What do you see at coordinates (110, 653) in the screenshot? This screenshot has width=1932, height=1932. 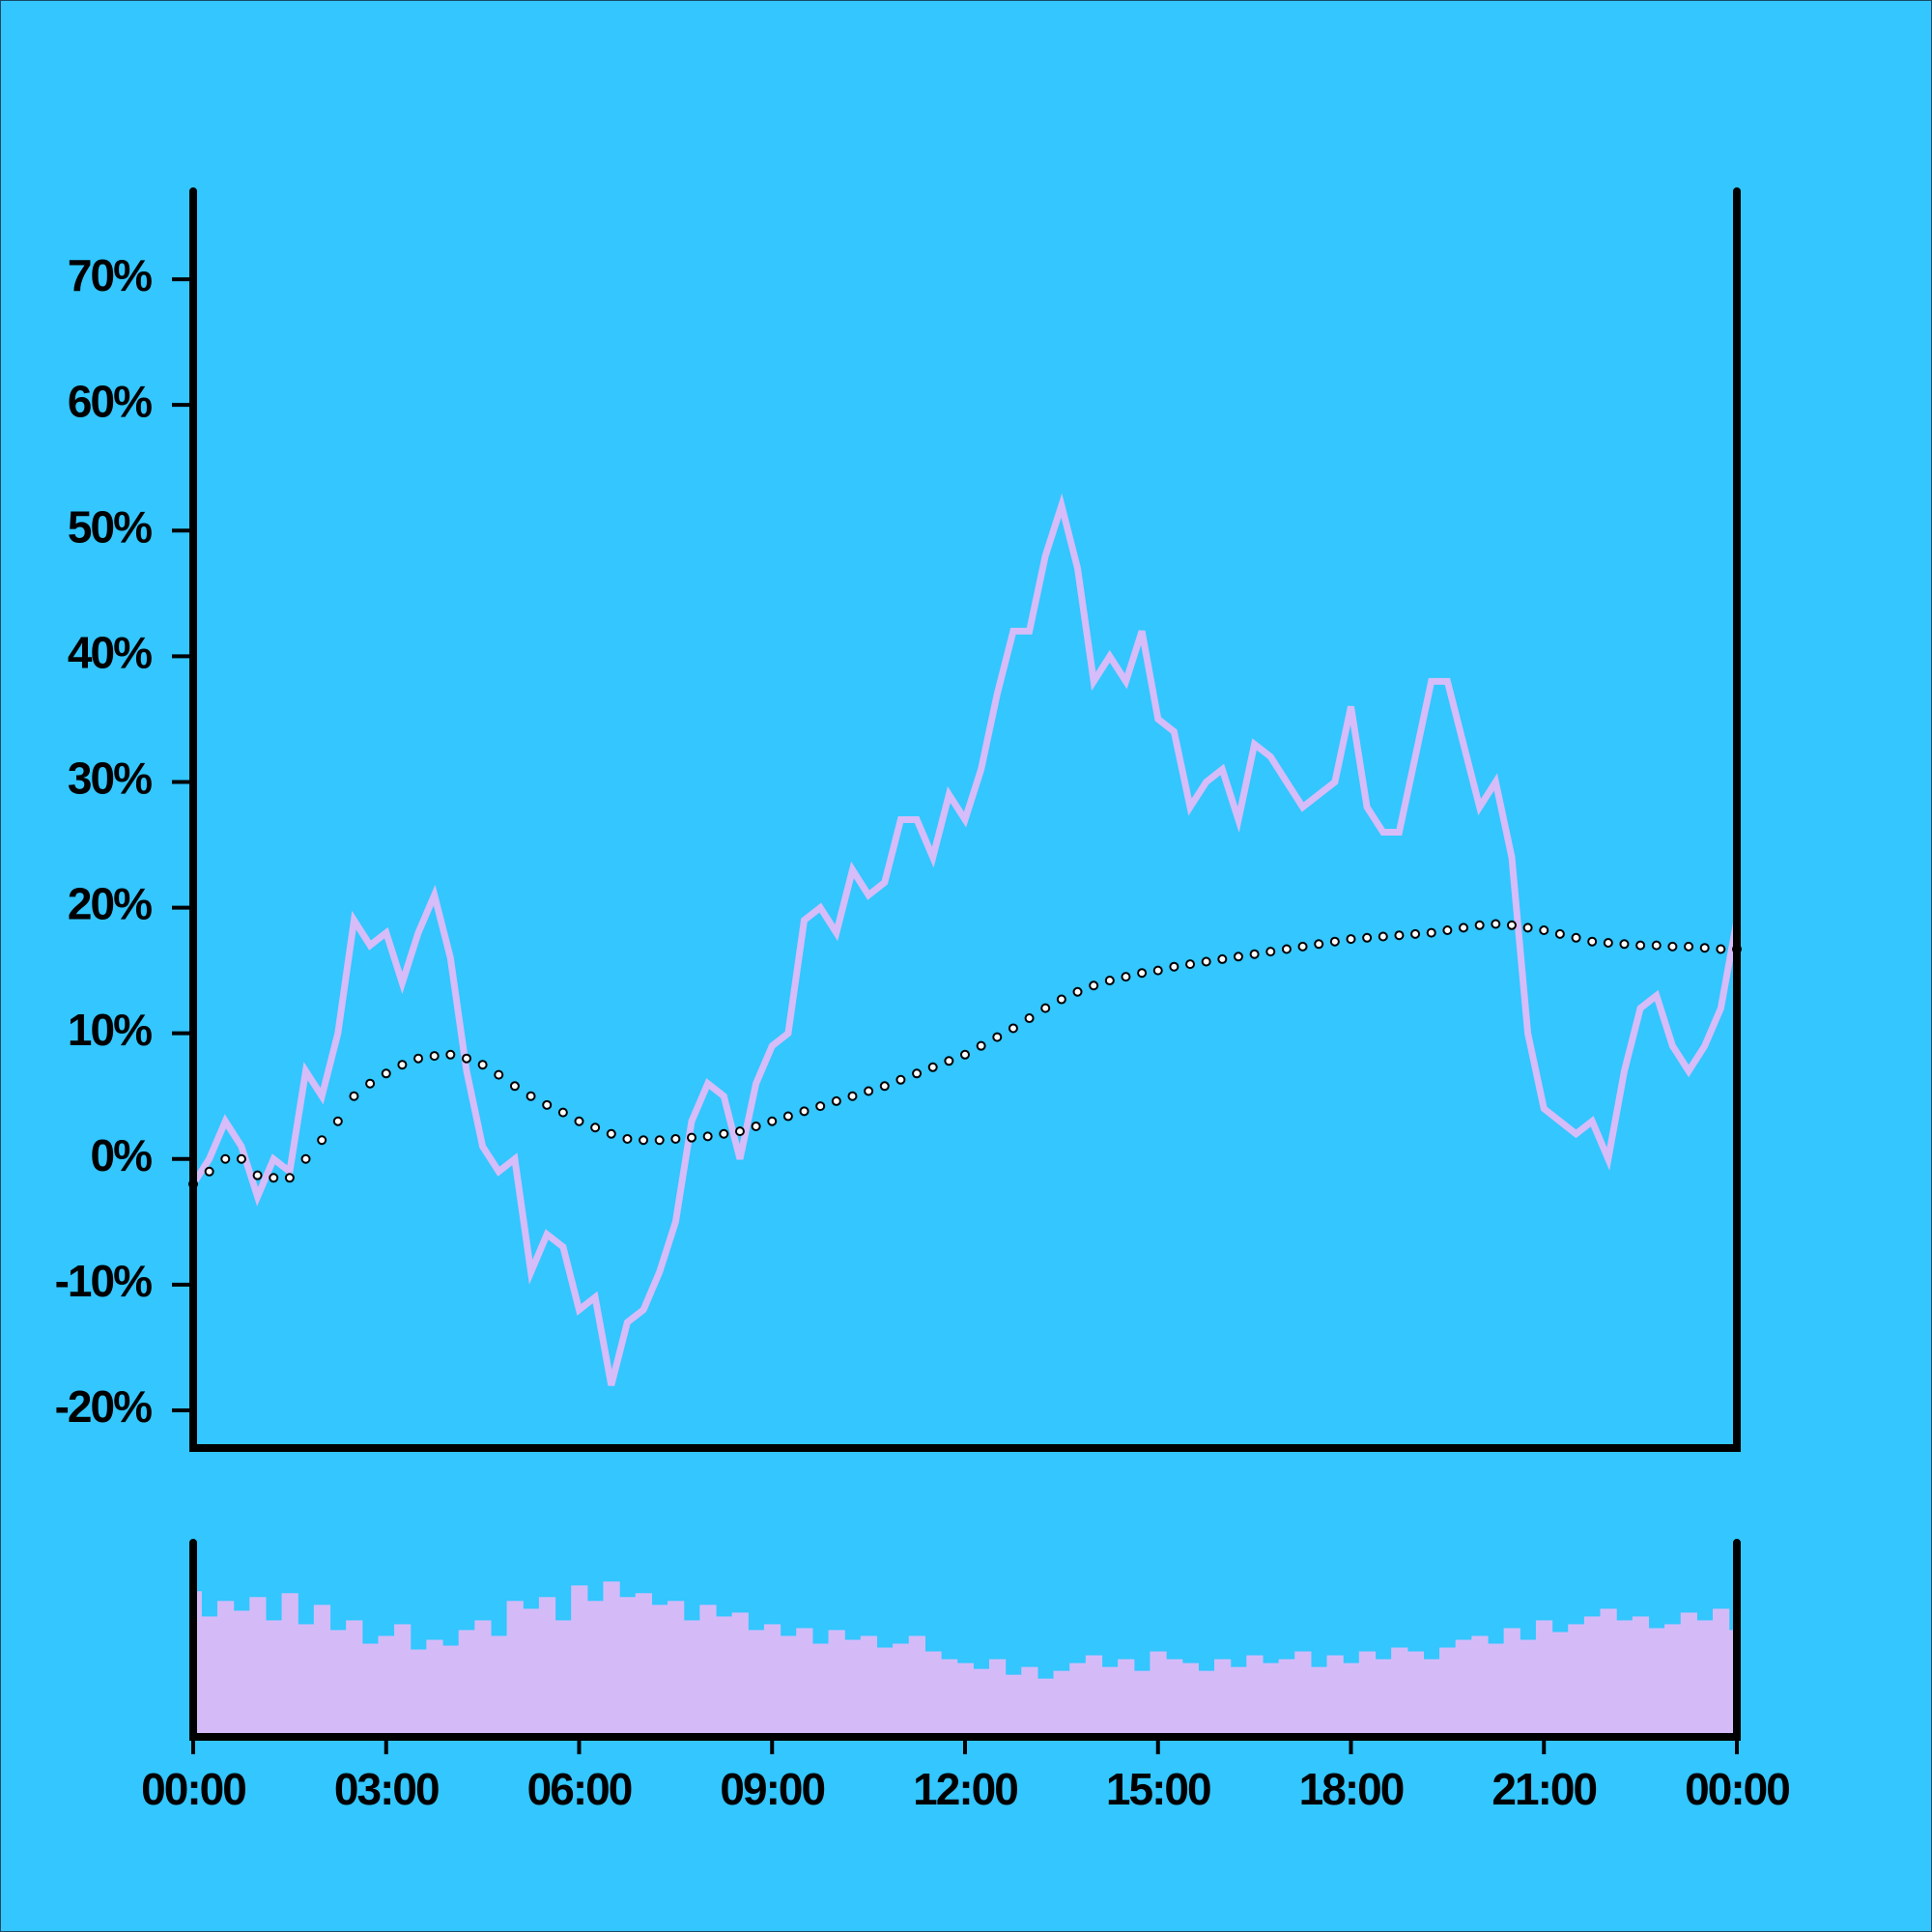 I see `y-tick-label: 40%` at bounding box center [110, 653].